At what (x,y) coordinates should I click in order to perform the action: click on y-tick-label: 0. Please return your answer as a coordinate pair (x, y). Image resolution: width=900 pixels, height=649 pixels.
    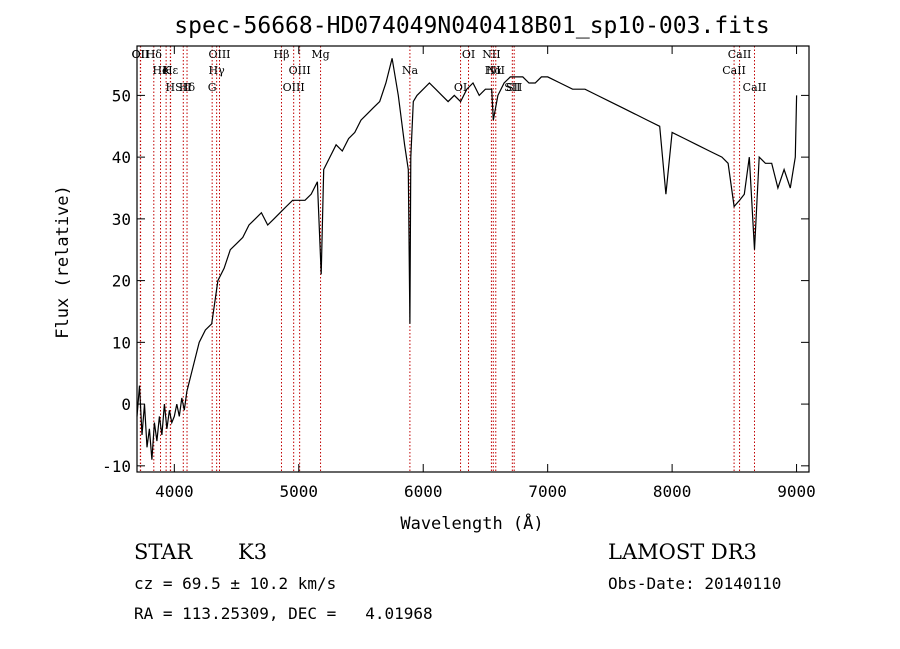
    Looking at the image, I should click on (126, 404).